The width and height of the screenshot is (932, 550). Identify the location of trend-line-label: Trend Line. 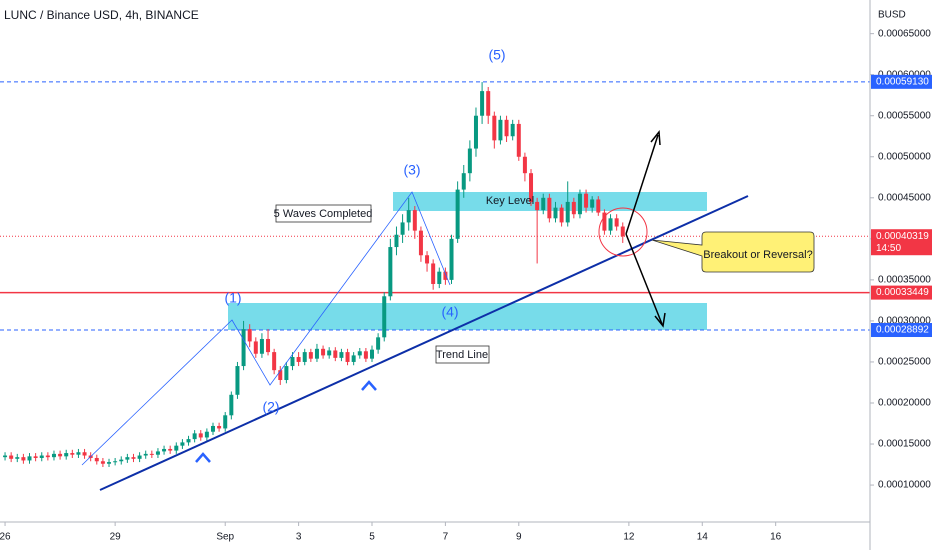
(462, 355).